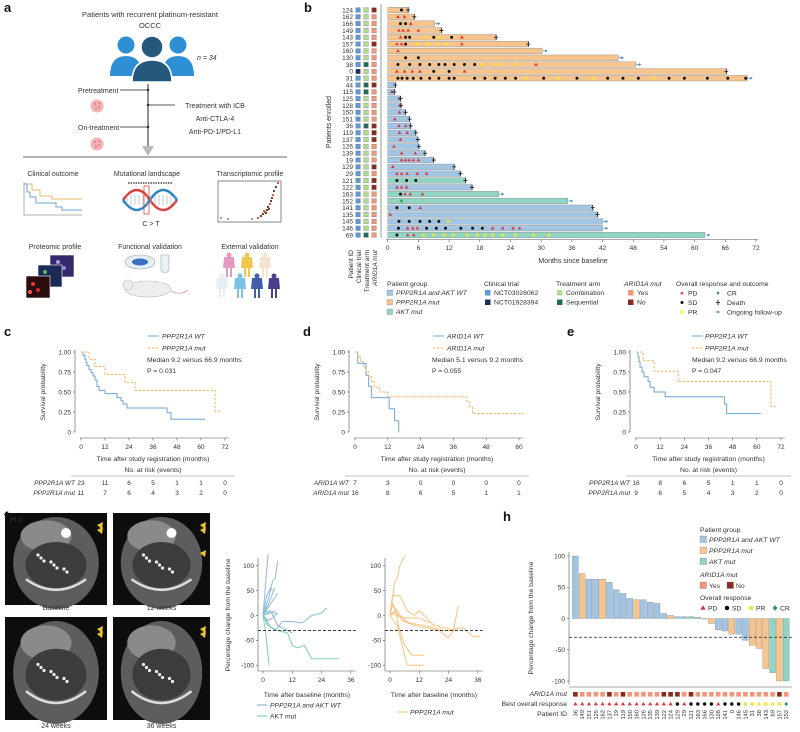  Describe the element at coordinates (317, 392) in the screenshot. I see `y-axis-title: Survival probability` at that location.